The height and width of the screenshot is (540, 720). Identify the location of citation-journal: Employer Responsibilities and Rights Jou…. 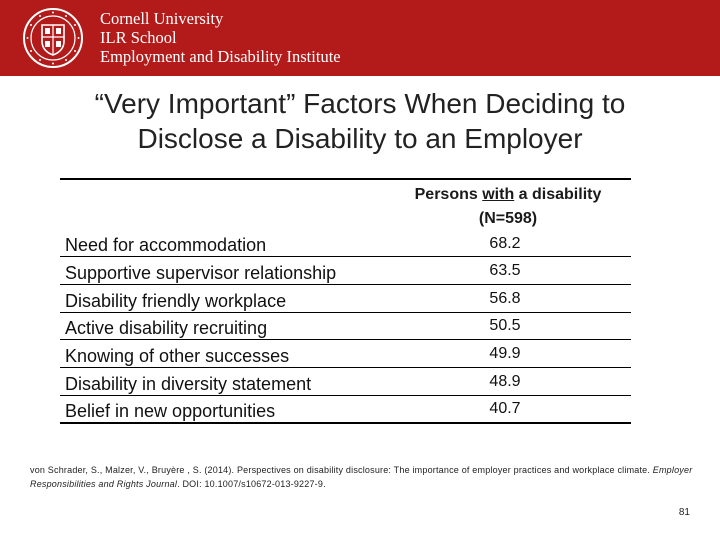
(361, 477).